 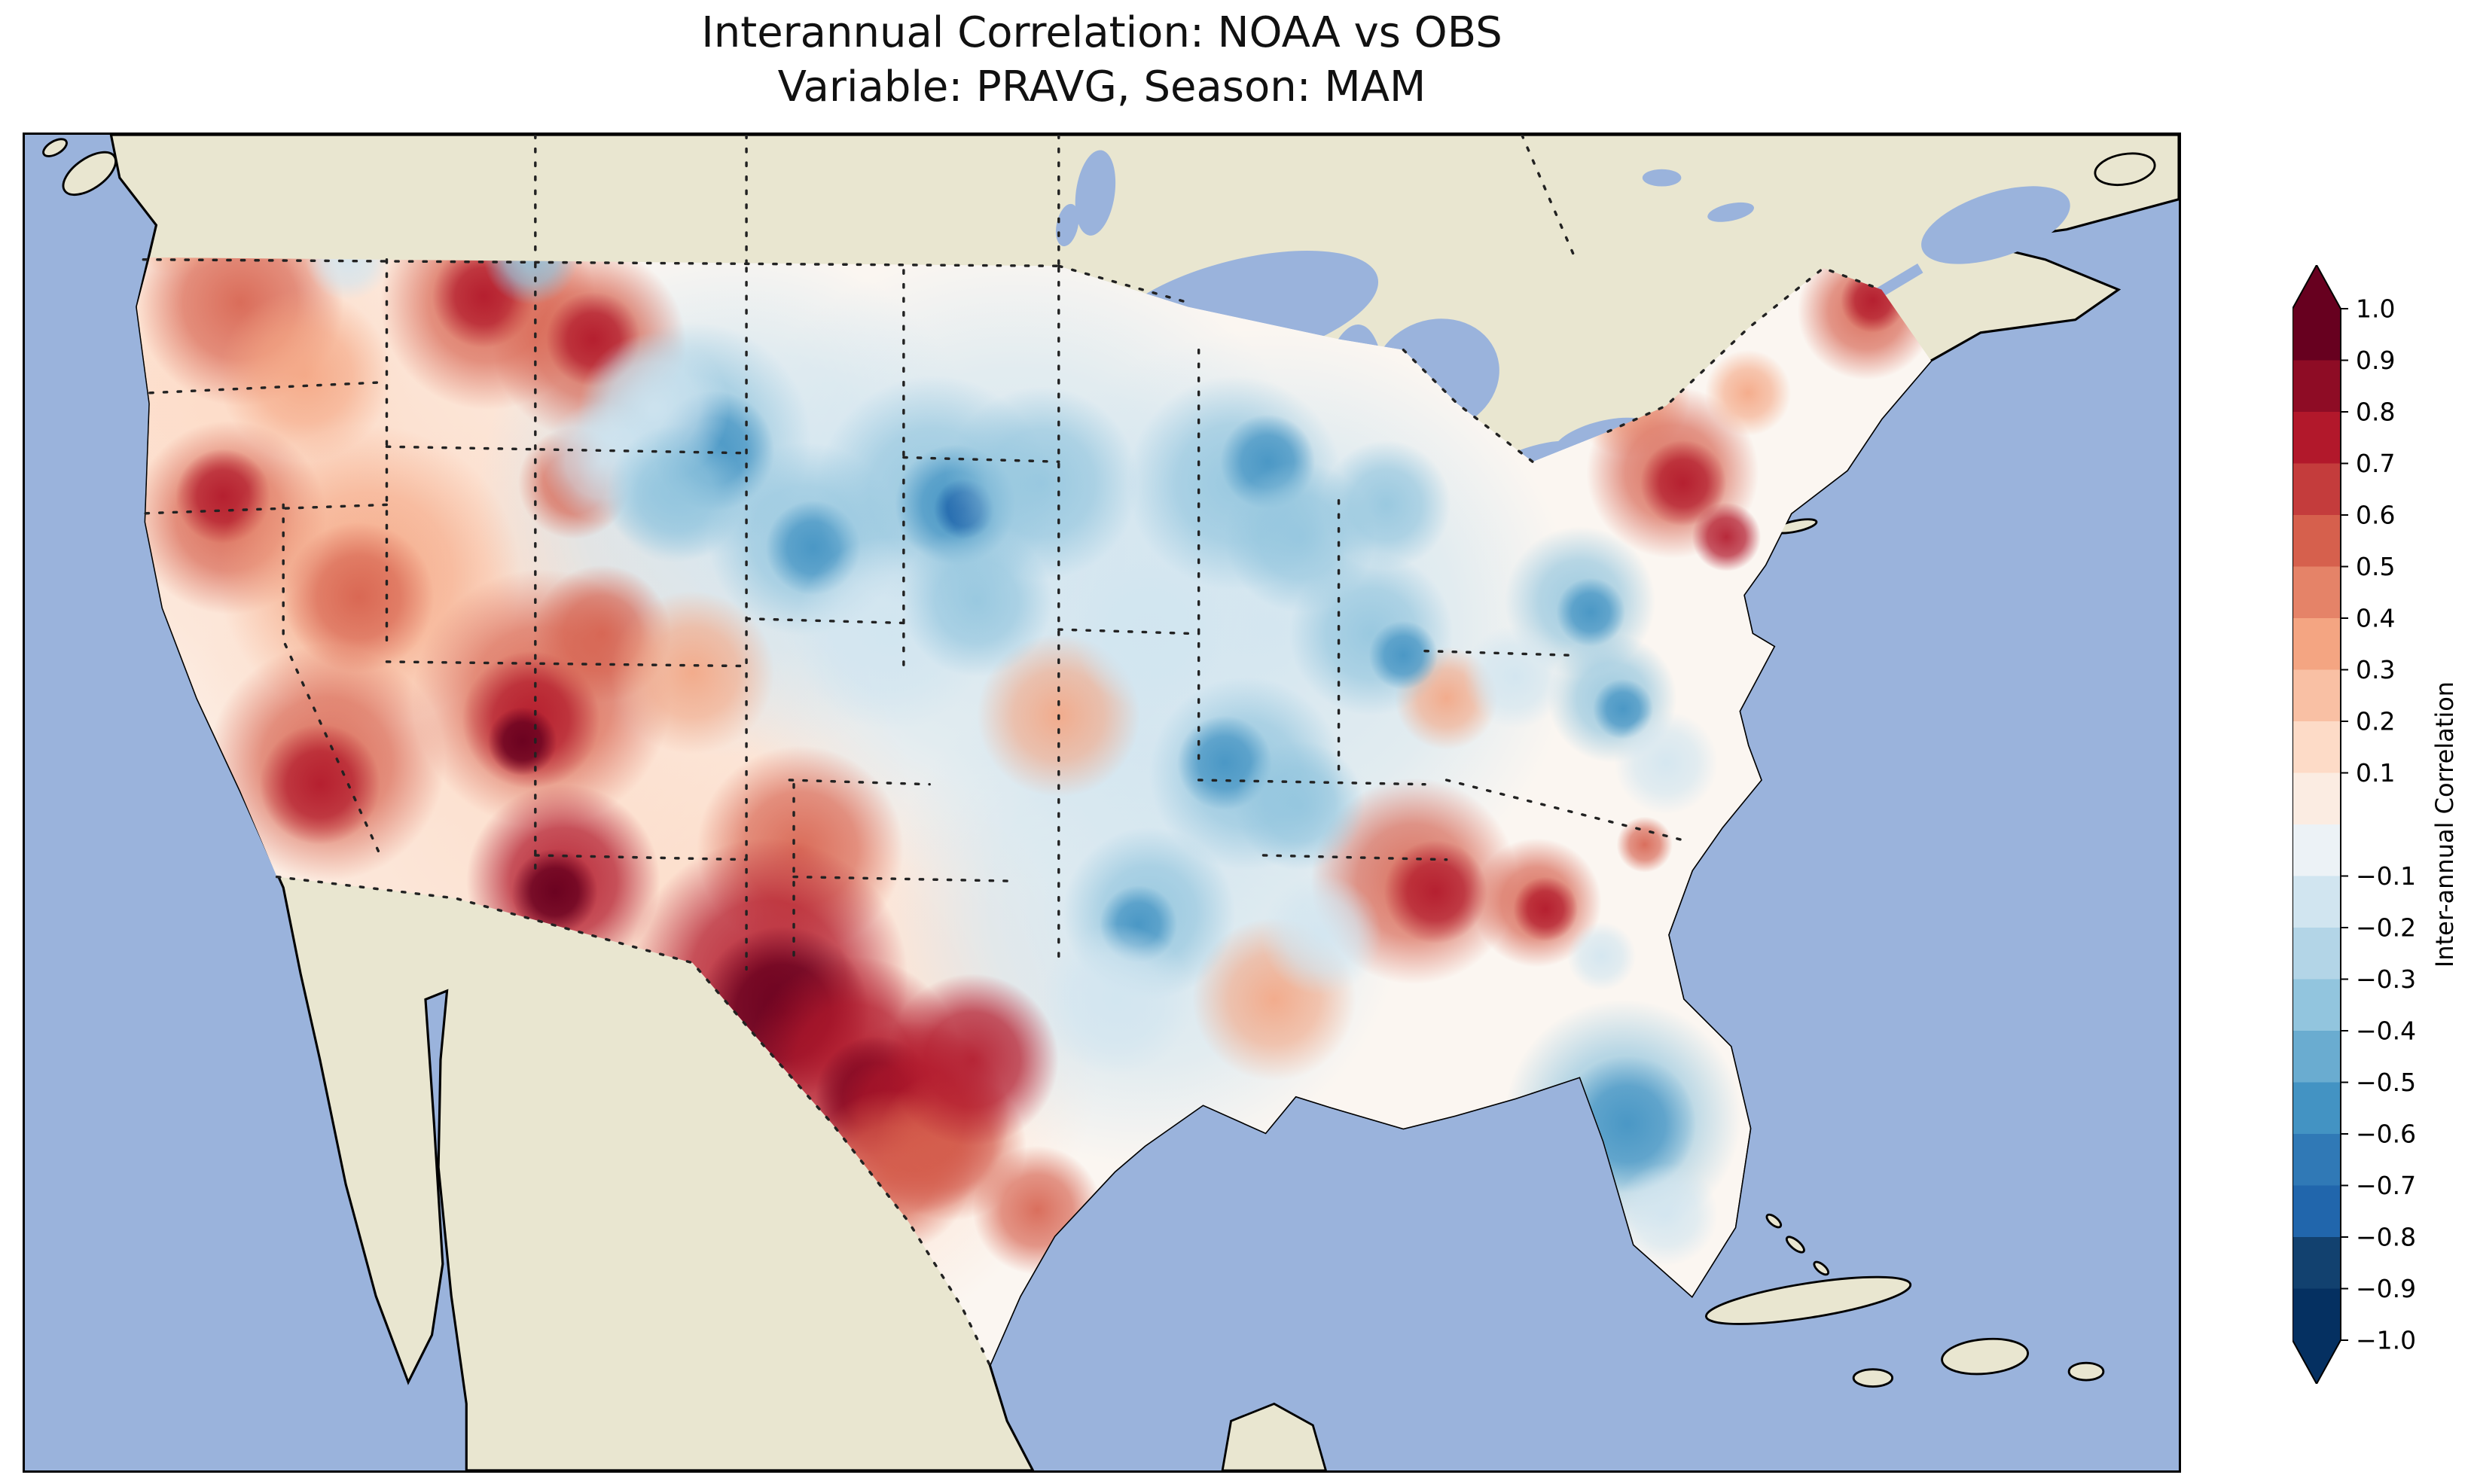 I want to click on colorbar-tick-label: −0.6, so click(x=2386, y=1134).